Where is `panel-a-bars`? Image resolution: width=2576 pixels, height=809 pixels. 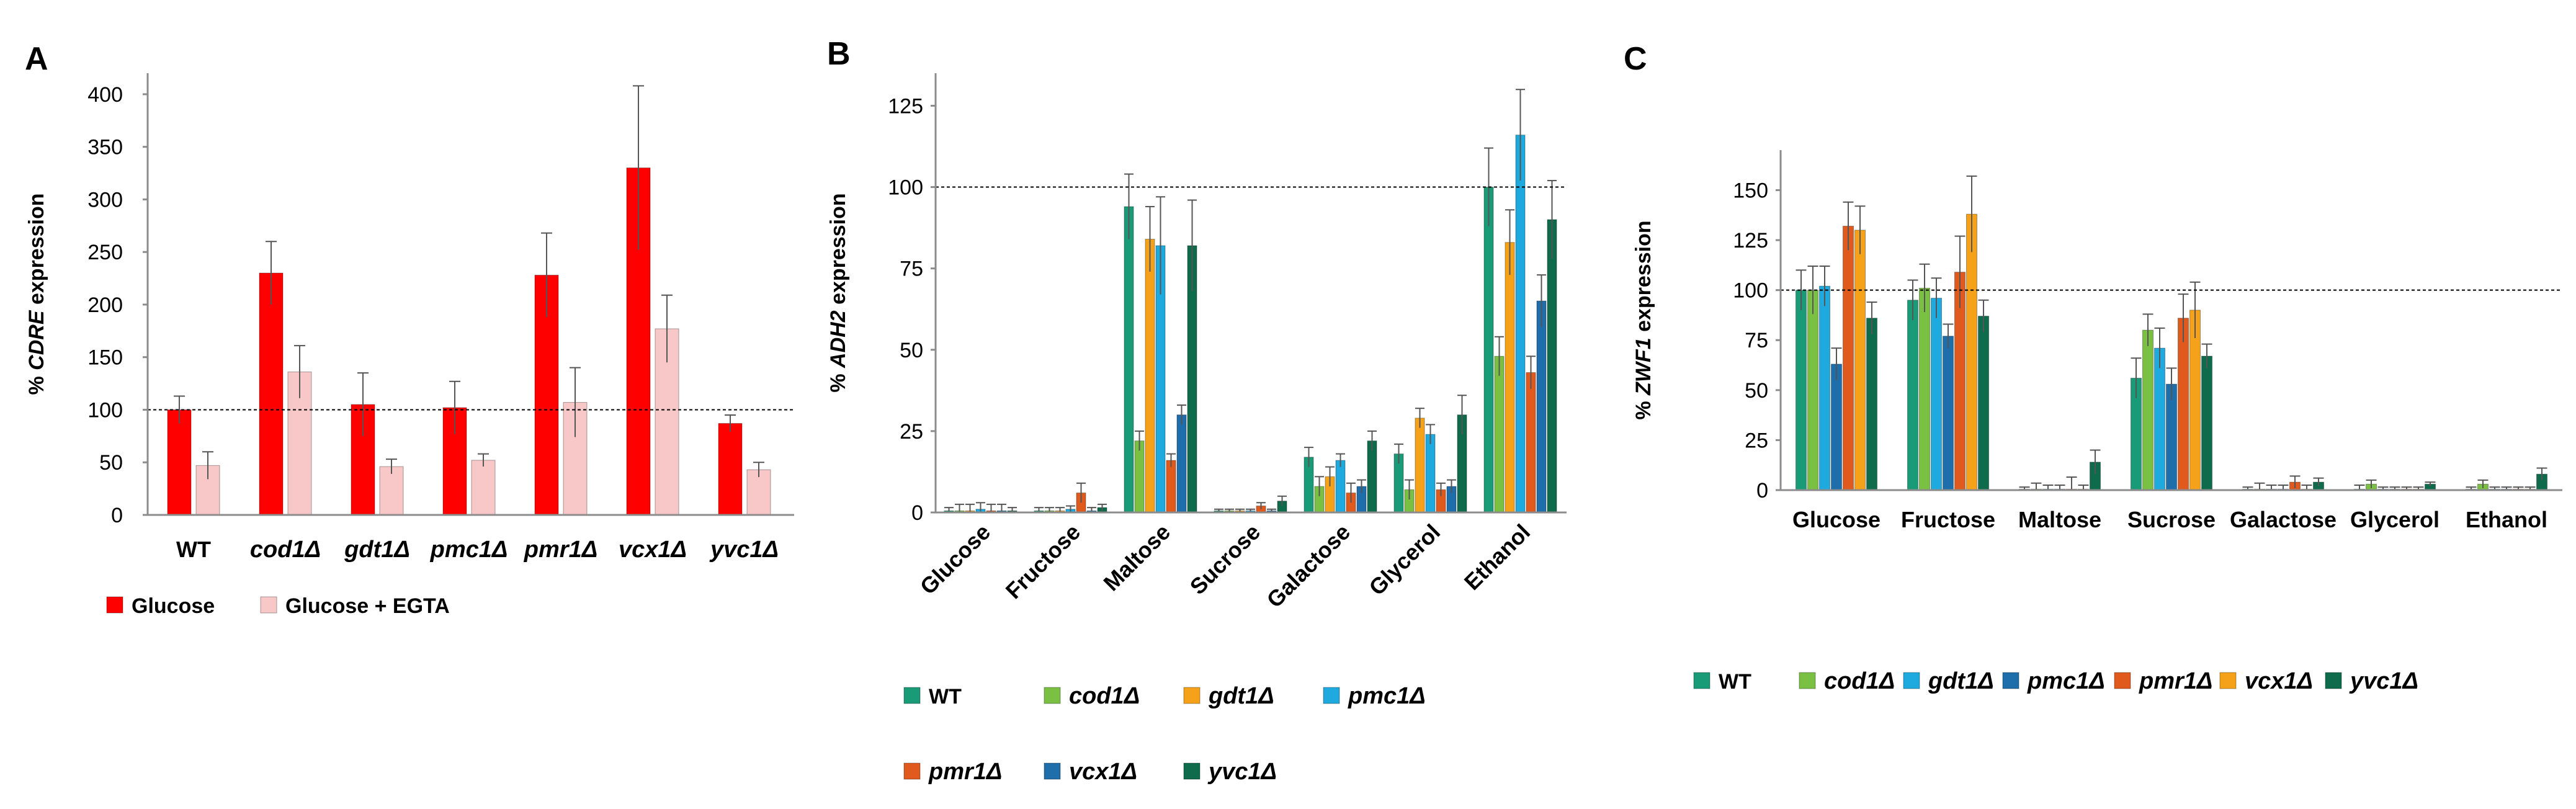
panel-a-bars is located at coordinates (469, 300).